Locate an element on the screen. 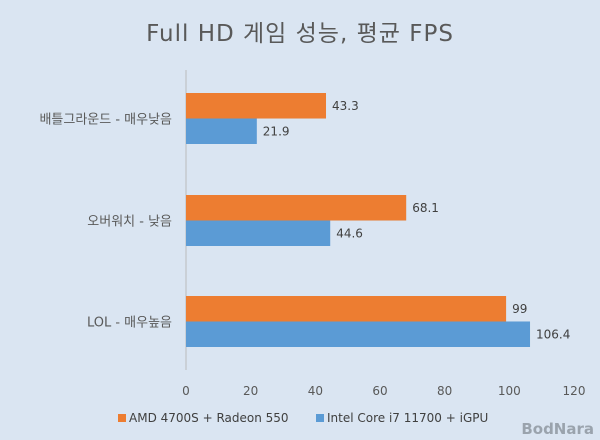  data-label: 44.6 is located at coordinates (349, 233).